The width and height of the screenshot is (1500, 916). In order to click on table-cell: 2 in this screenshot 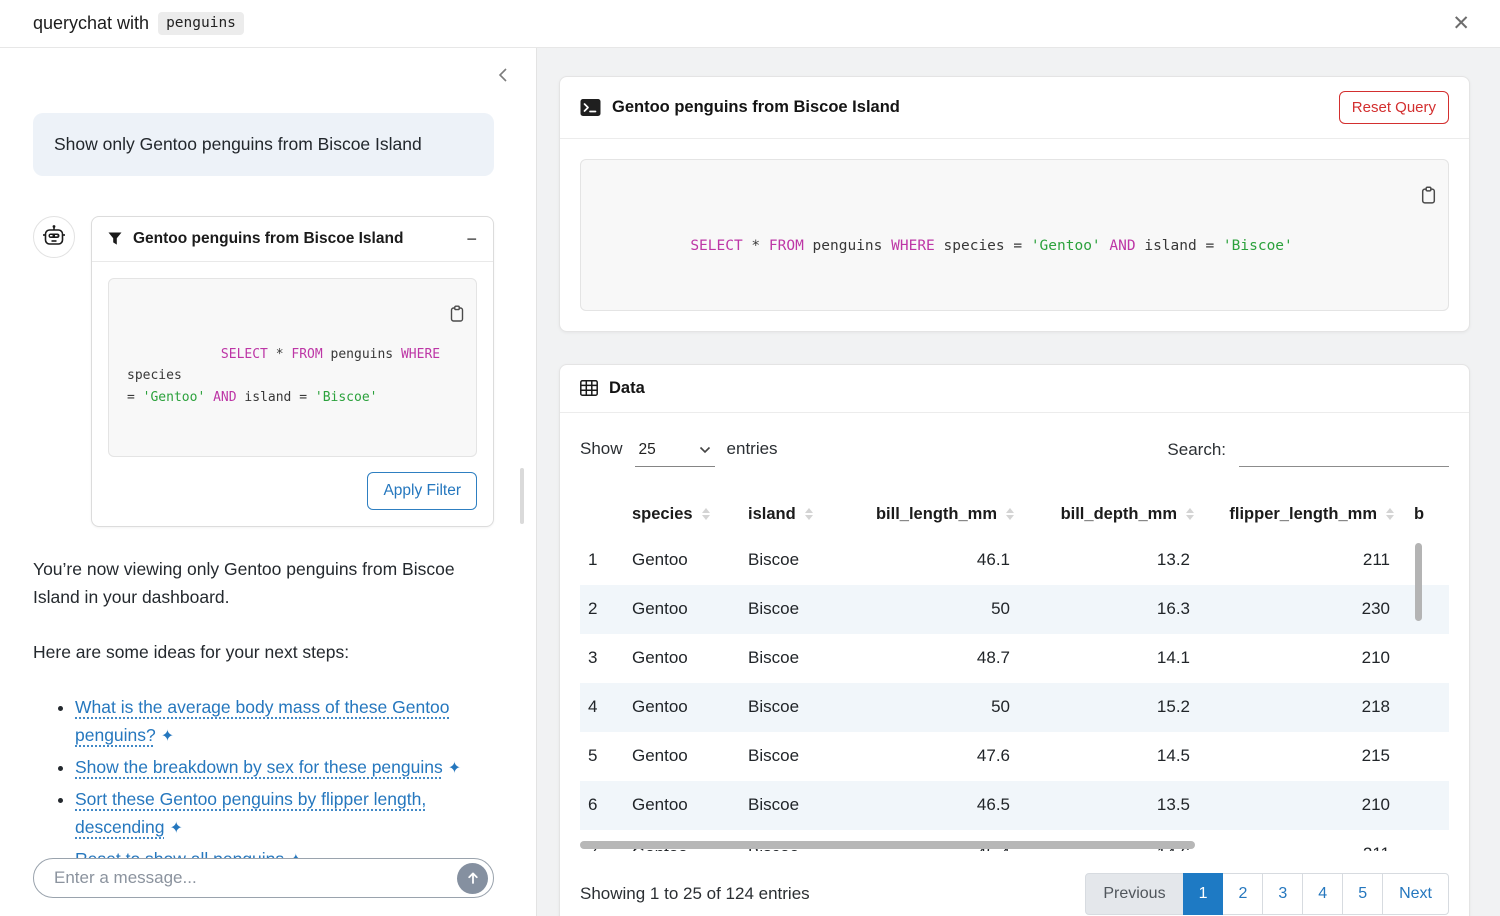, I will do `click(593, 609)`.